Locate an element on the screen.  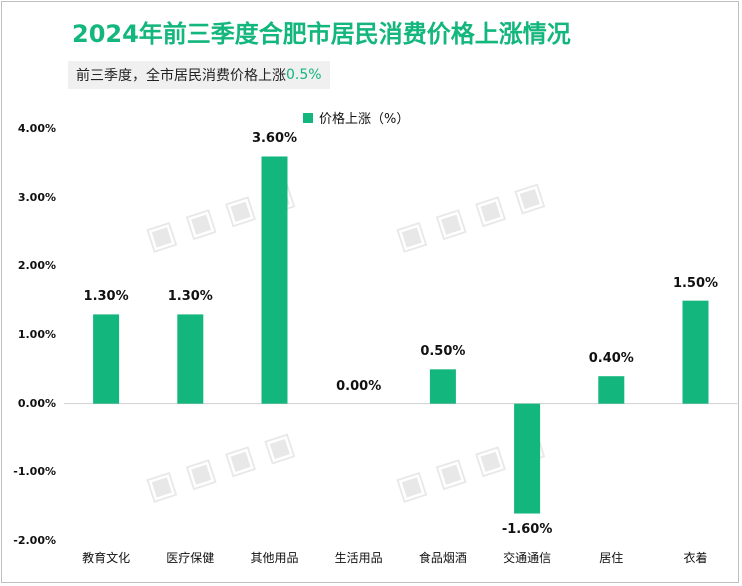
y-tick-label: -1.00% is located at coordinates (34, 472).